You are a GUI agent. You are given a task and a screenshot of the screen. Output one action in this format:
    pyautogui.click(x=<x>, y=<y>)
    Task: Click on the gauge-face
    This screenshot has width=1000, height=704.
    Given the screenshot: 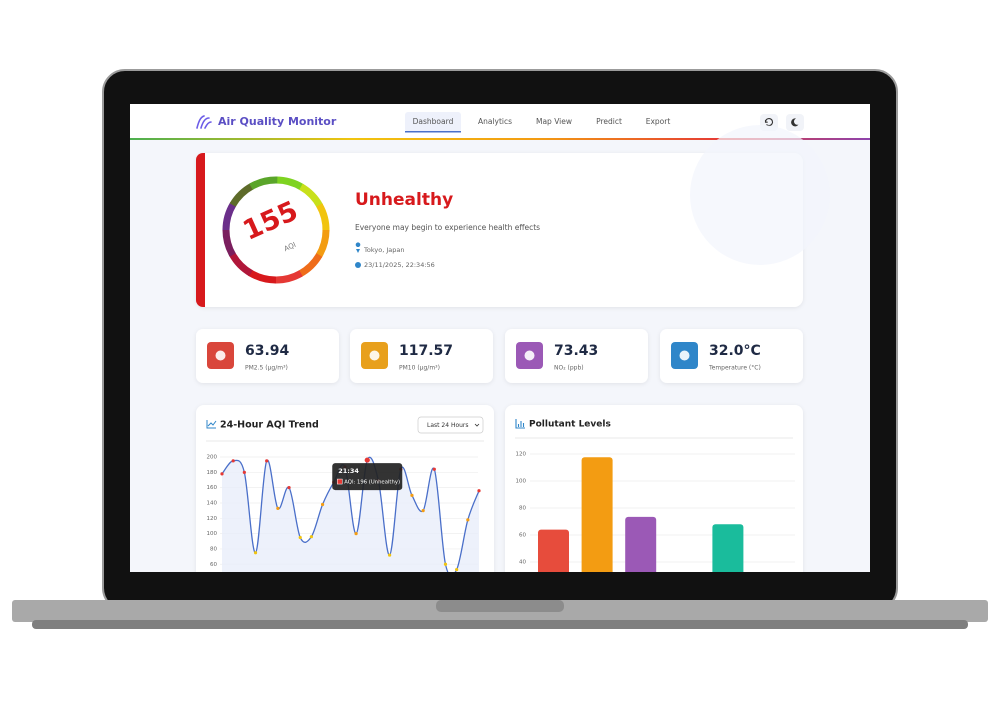 What is the action you would take?
    pyautogui.click(x=276, y=230)
    